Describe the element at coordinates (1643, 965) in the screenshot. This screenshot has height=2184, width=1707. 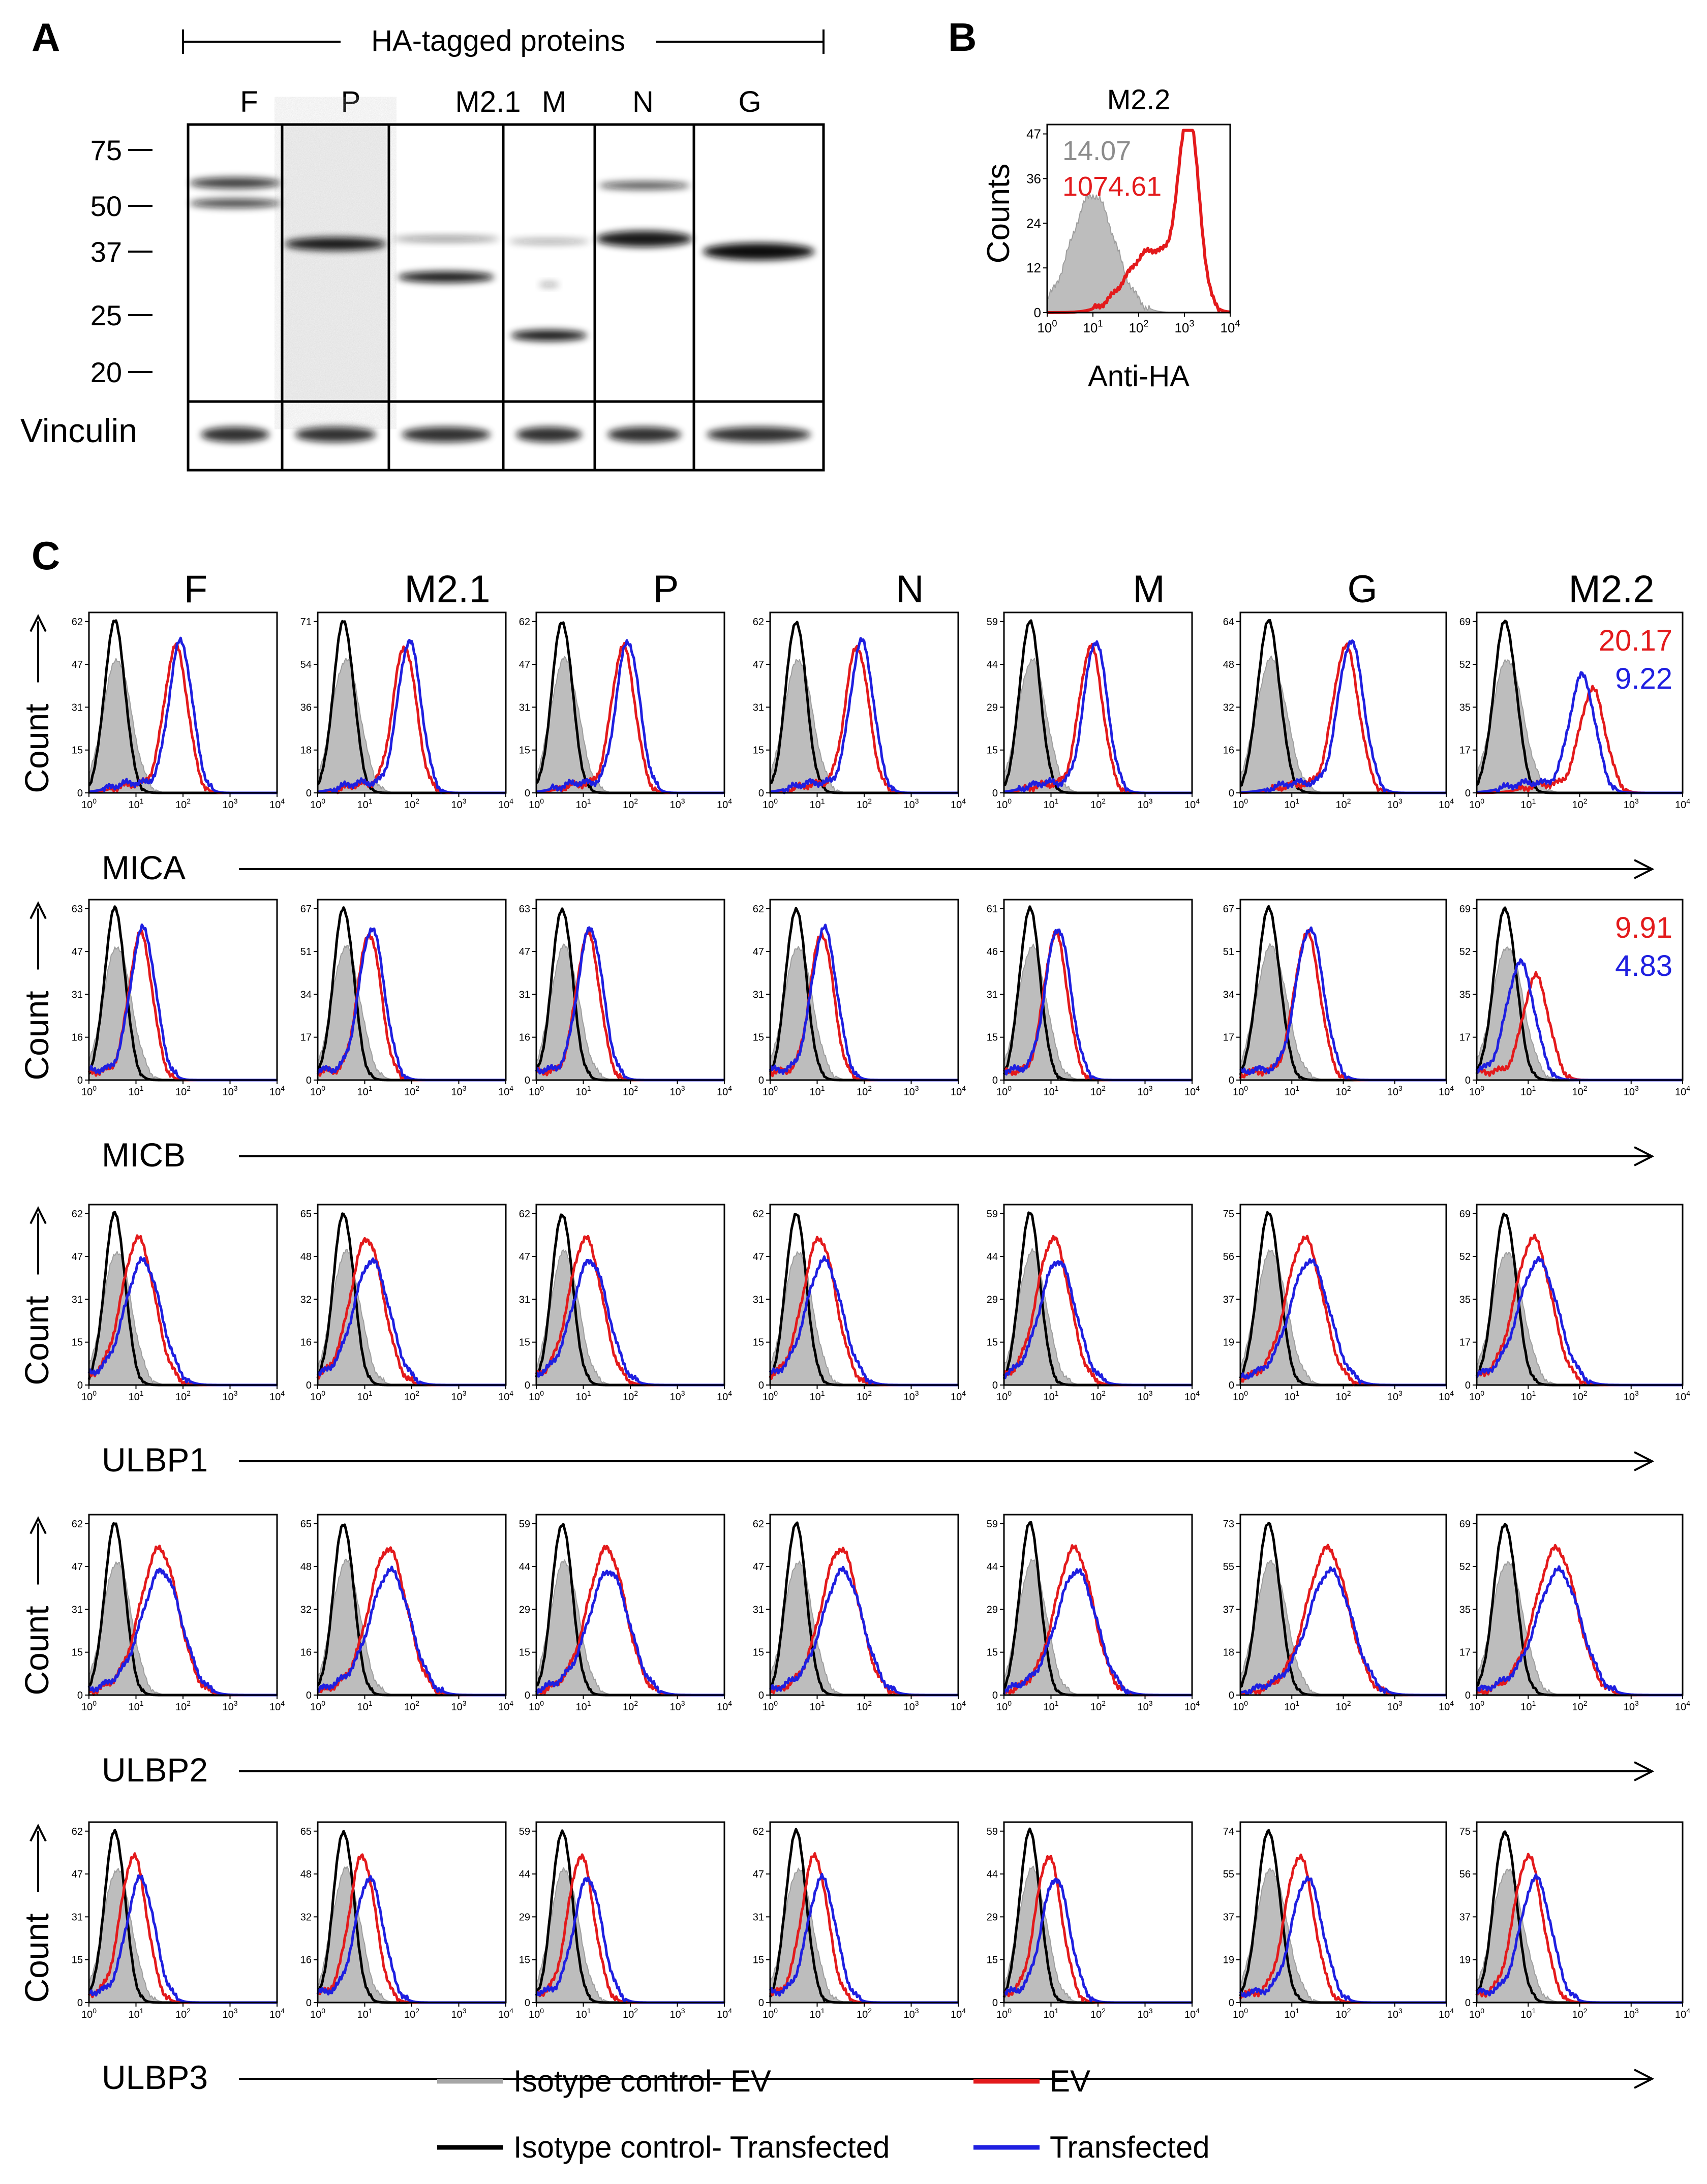
I see `mfi-transfected: 4.83` at that location.